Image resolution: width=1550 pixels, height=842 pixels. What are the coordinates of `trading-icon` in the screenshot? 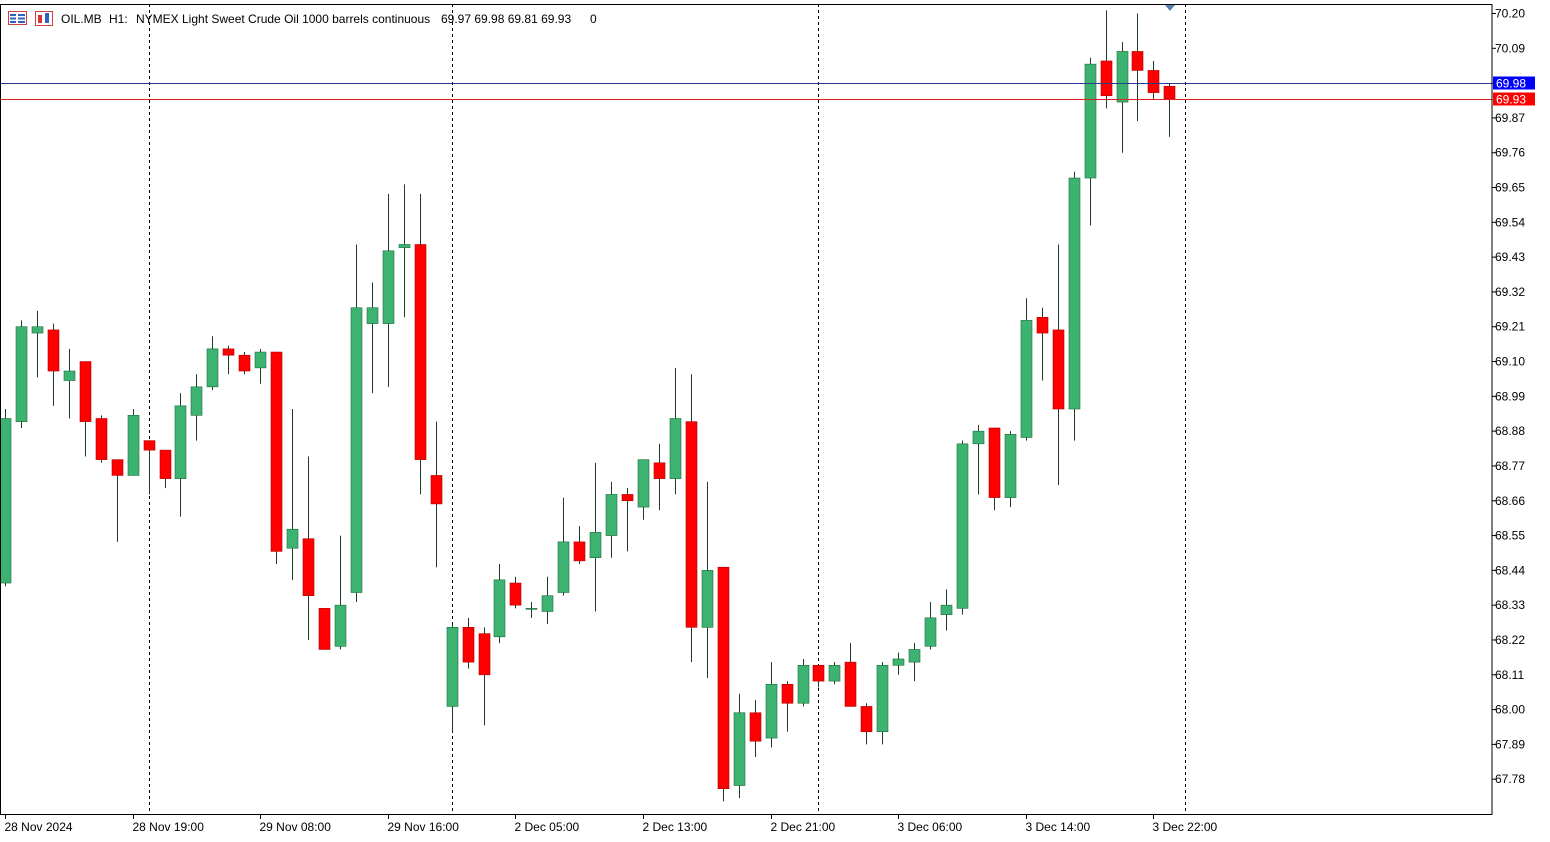 It's located at (44, 18).